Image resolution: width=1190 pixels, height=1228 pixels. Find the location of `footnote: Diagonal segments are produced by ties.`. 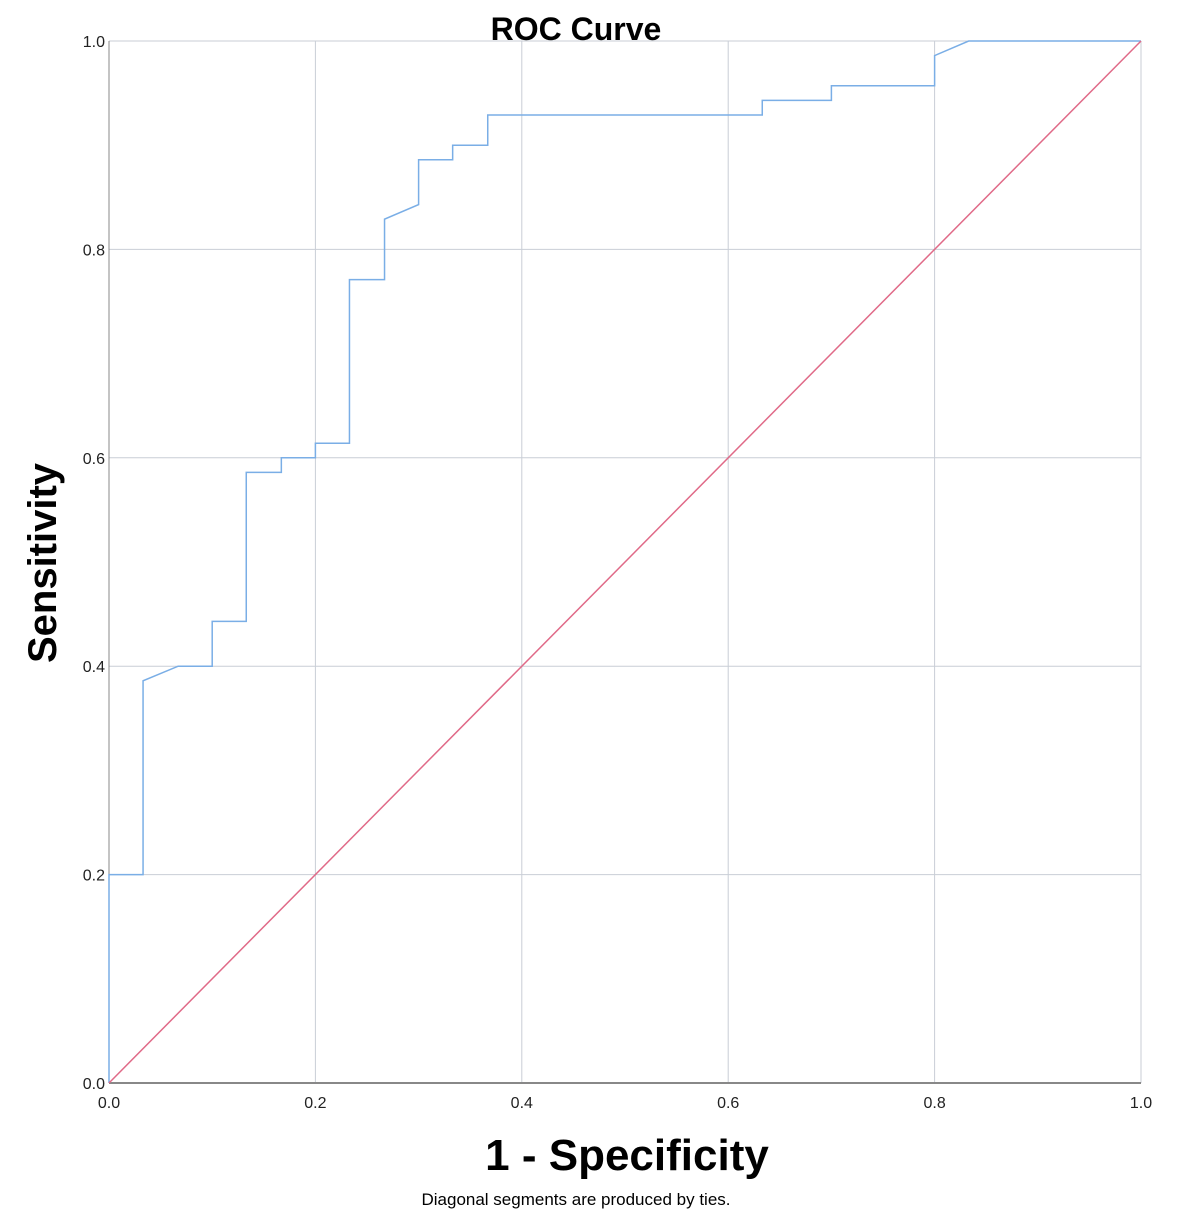

footnote: Diagonal segments are produced by ties. is located at coordinates (575, 1199).